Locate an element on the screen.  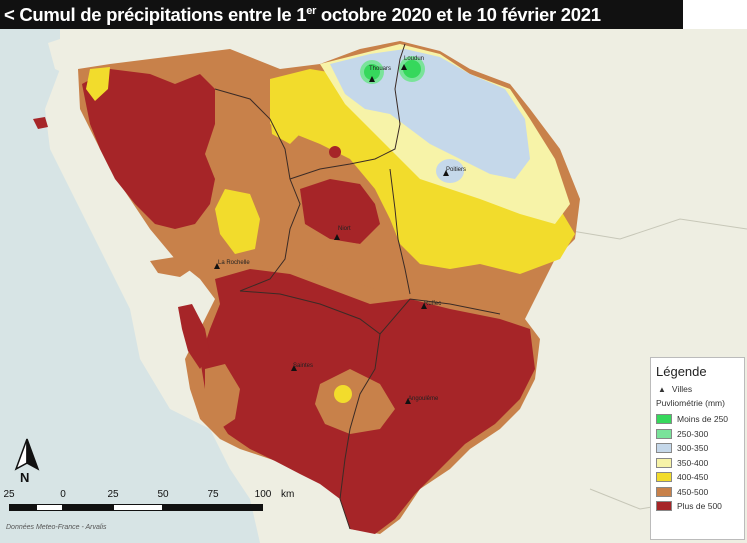
city-label-poitiers: Poitiers is located at coordinates (456, 170).